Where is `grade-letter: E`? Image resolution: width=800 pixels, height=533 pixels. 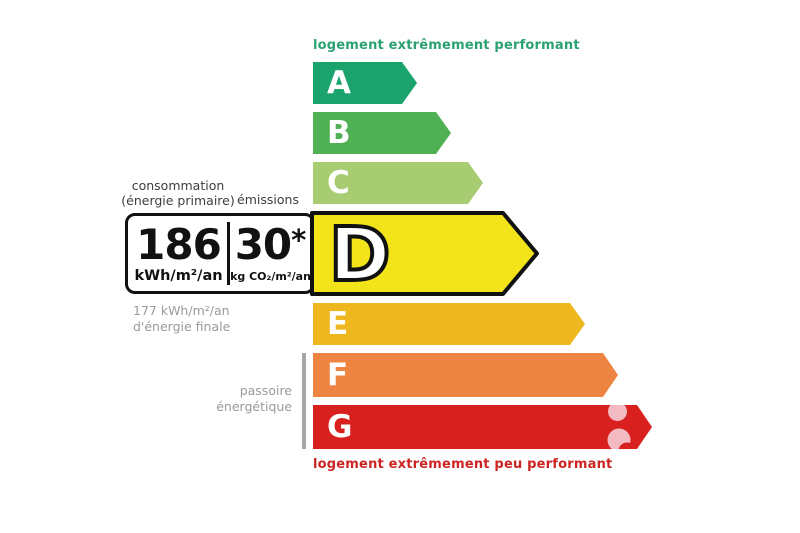
grade-letter: E is located at coordinates (338, 323).